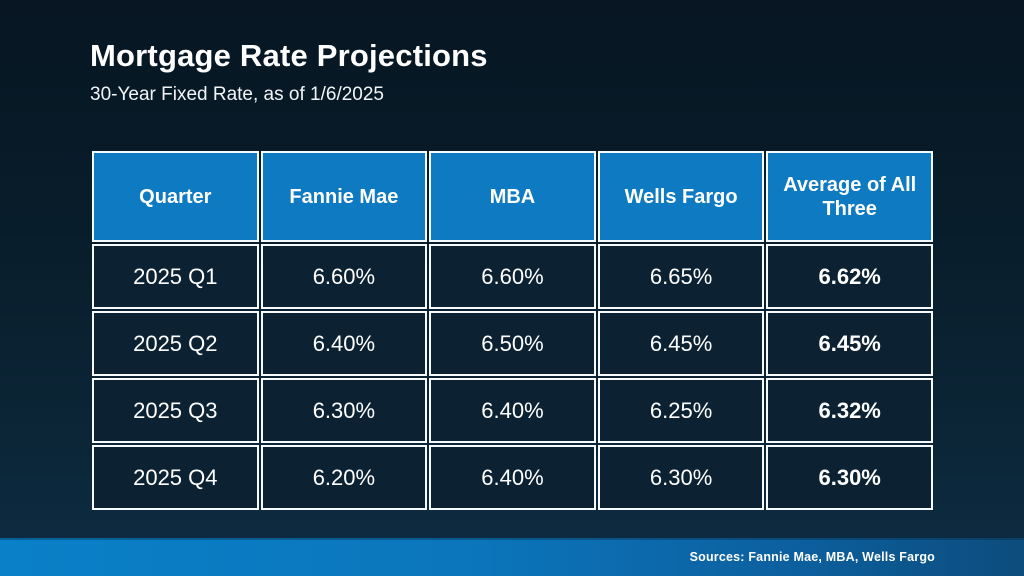 This screenshot has width=1024, height=576. What do you see at coordinates (681, 343) in the screenshot?
I see `wells-fargo-cell: 6.45%` at bounding box center [681, 343].